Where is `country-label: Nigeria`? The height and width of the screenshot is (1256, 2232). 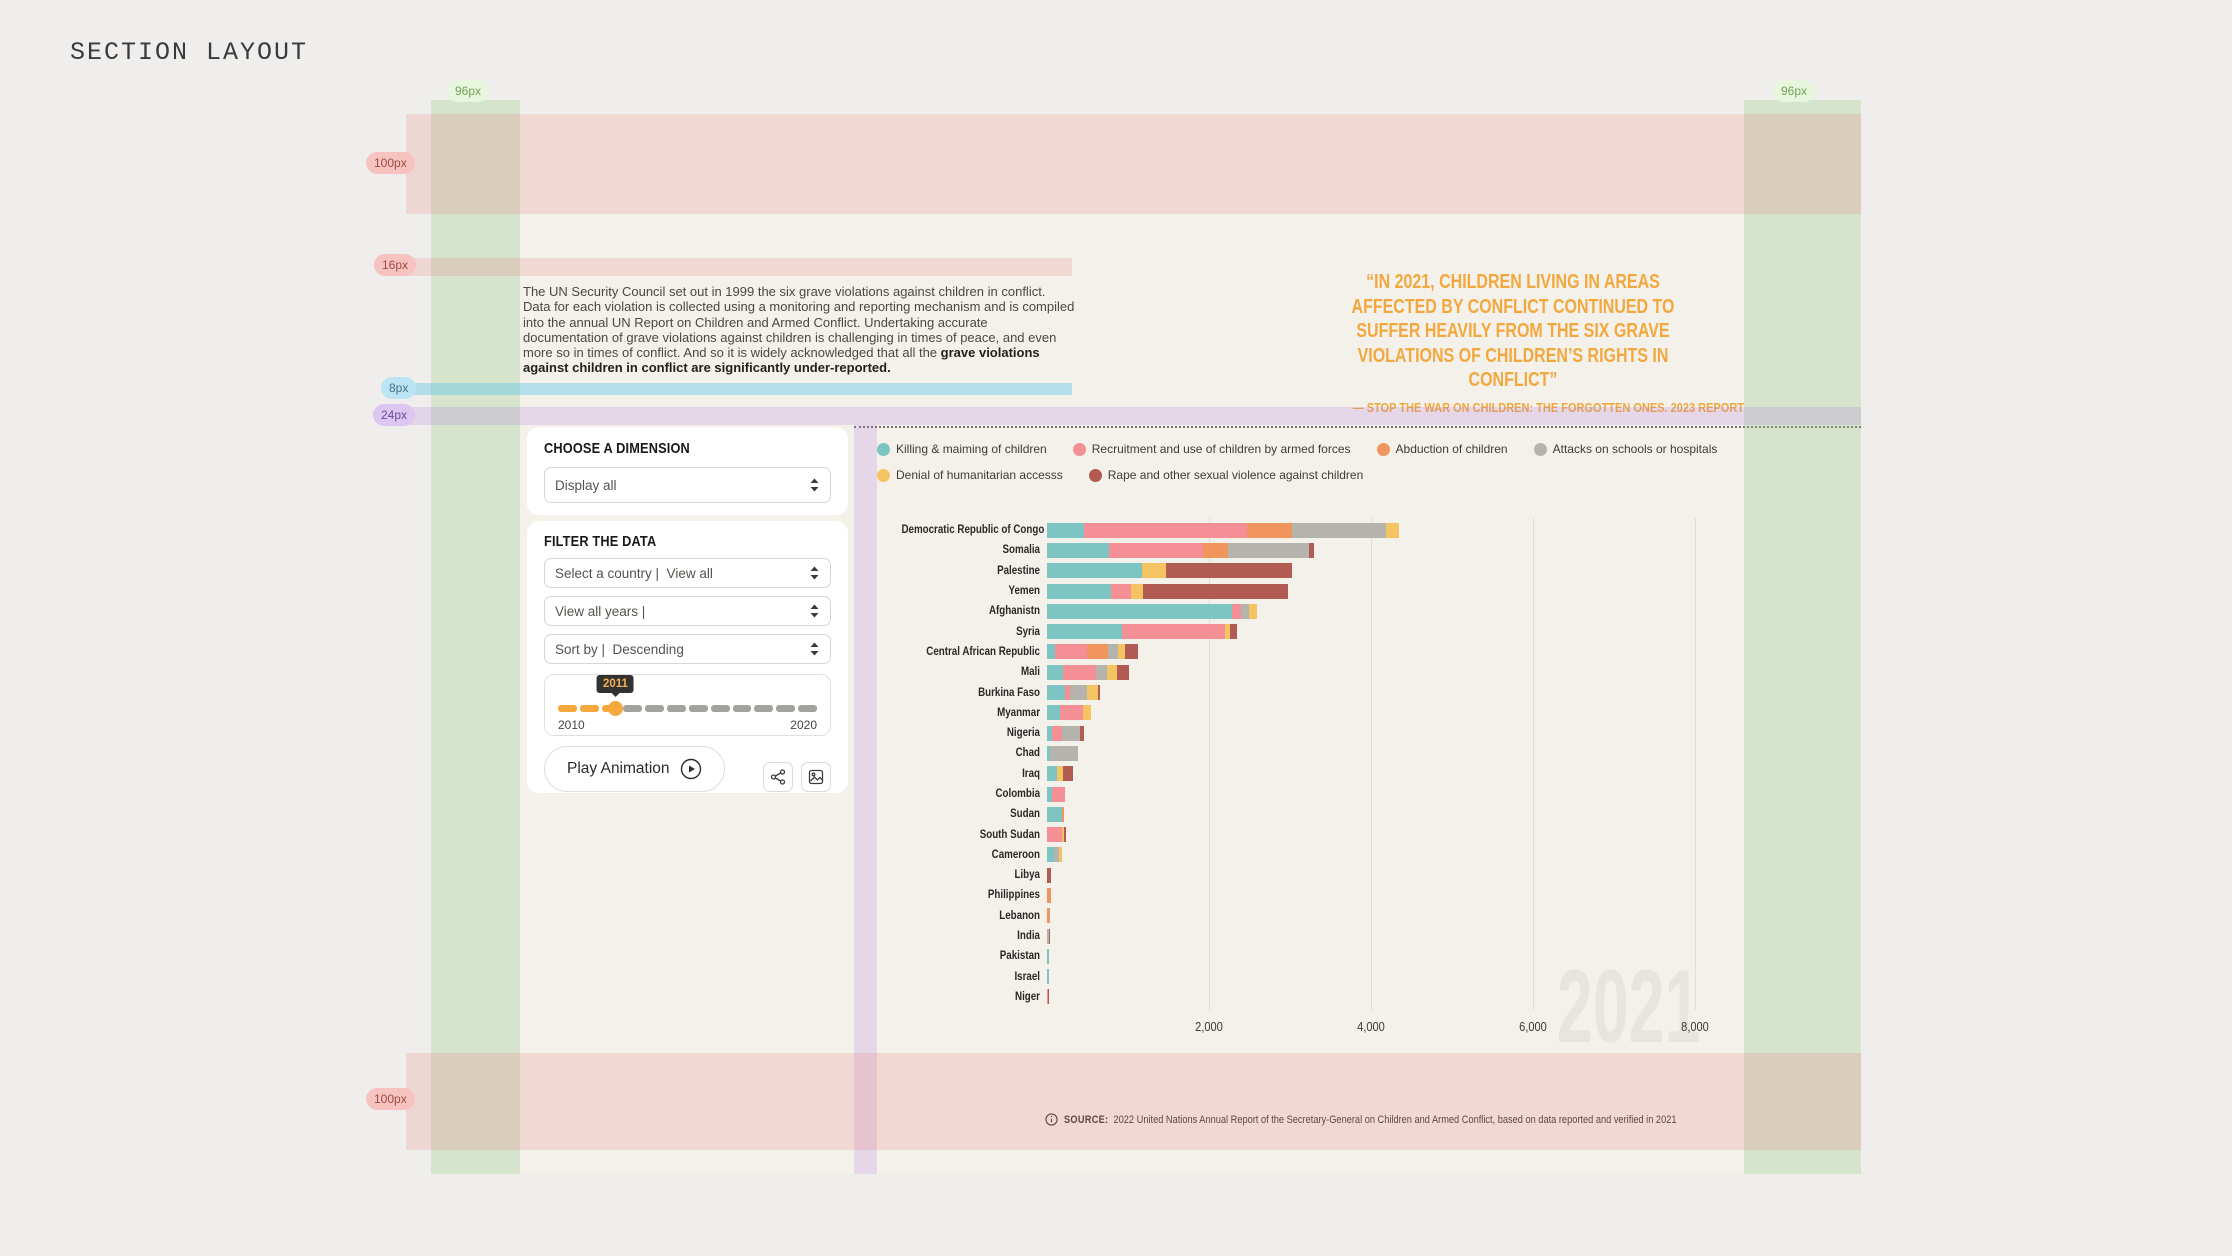
country-label: Nigeria is located at coordinates (1023, 733).